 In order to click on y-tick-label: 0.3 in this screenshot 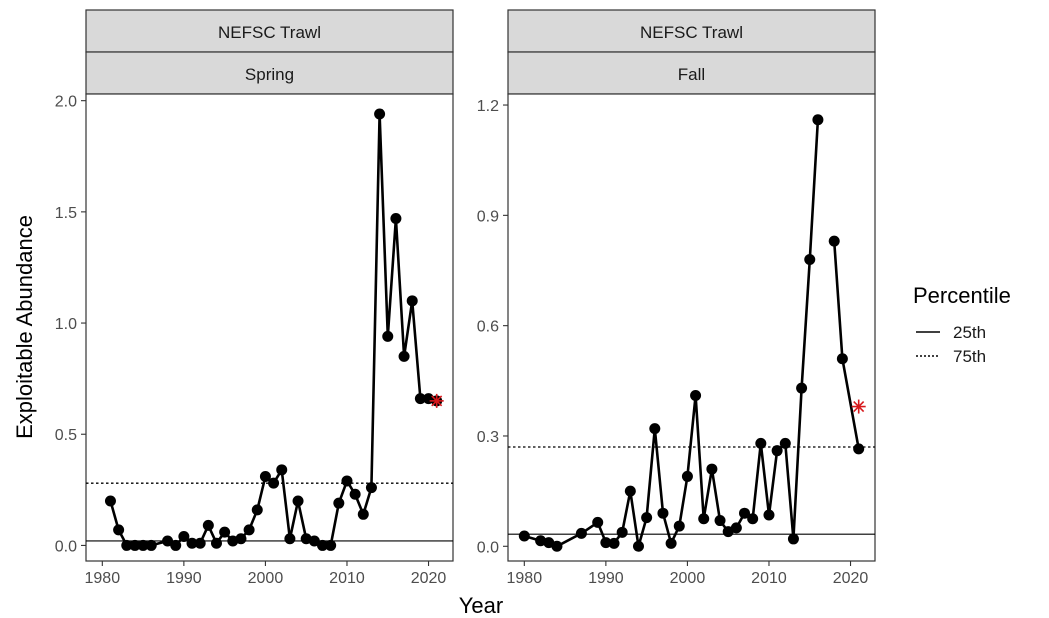, I will do `click(488, 437)`.